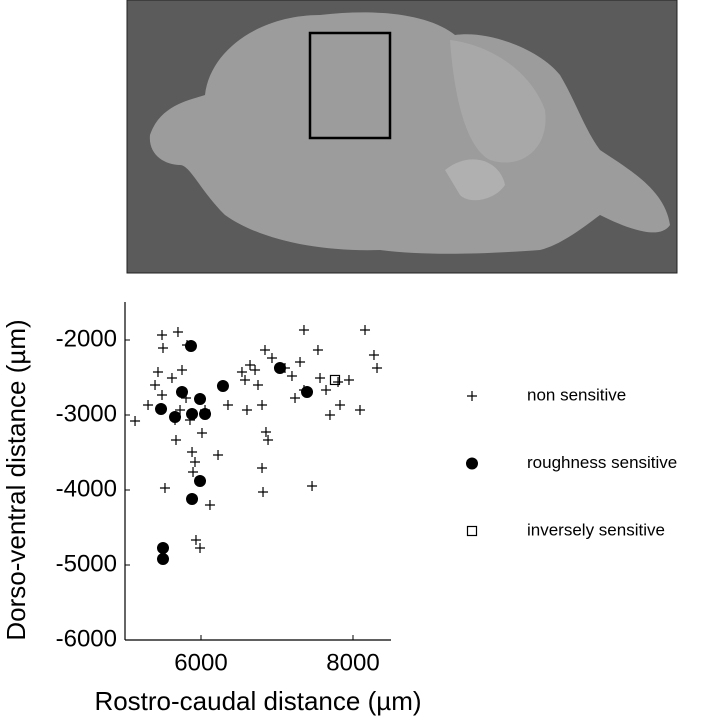 The height and width of the screenshot is (719, 708). I want to click on x-tick-label: 8000, so click(352, 662).